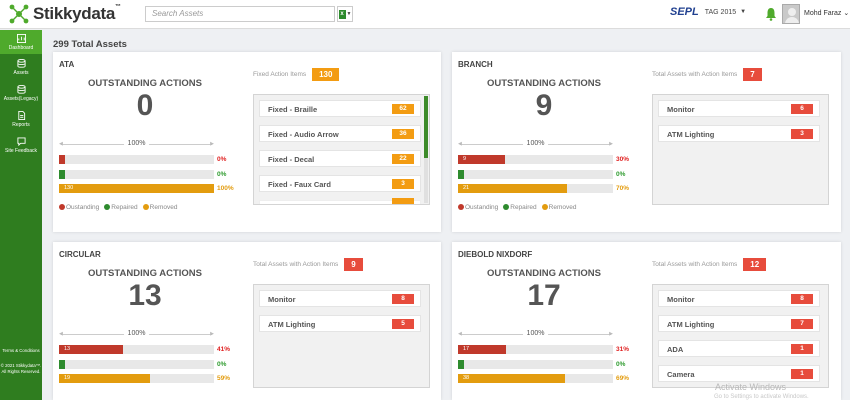  Describe the element at coordinates (341, 336) in the screenshot. I see `action-items-list: Monitor 8 ATM Lighting 5` at that location.